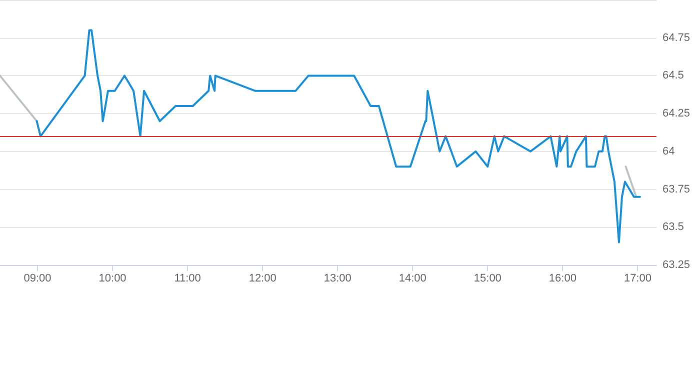 The image size is (693, 365). I want to click on x-tick-label: 17:00, so click(638, 278).